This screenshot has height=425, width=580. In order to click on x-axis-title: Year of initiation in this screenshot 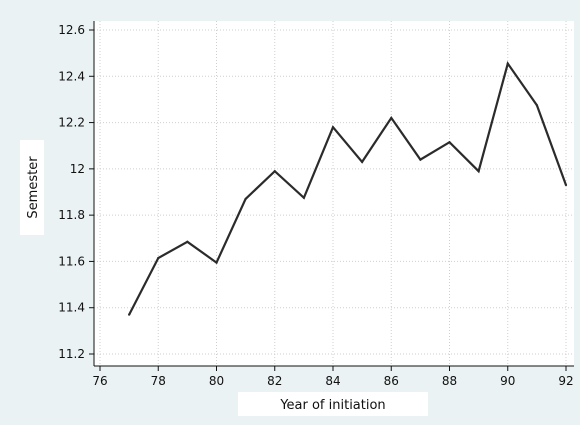, I will do `click(332, 405)`.